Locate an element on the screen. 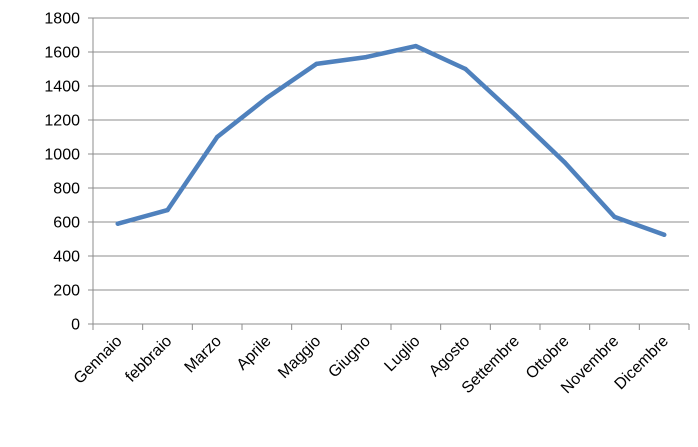 This screenshot has width=698, height=447. y-tick-label: 800 is located at coordinates (66, 189).